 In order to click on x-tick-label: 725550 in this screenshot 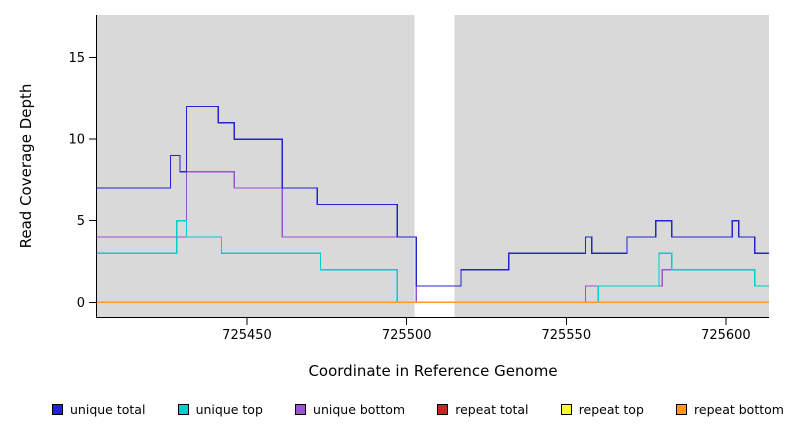, I will do `click(566, 335)`.